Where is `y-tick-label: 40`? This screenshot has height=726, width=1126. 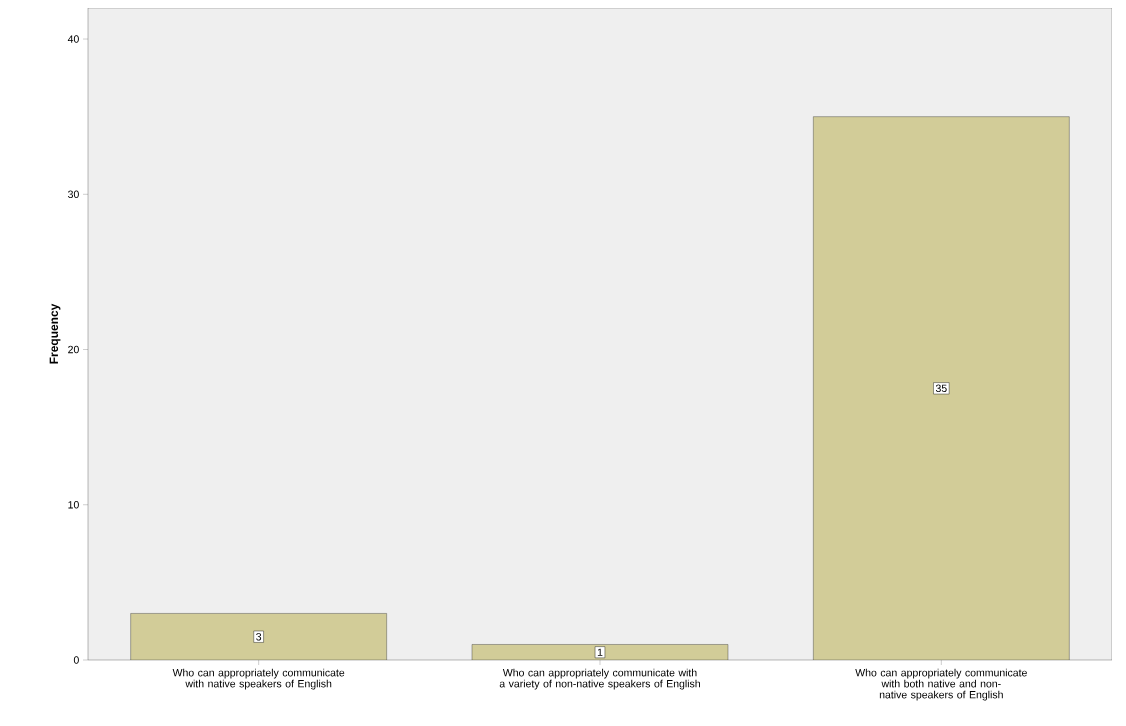 y-tick-label: 40 is located at coordinates (73, 39).